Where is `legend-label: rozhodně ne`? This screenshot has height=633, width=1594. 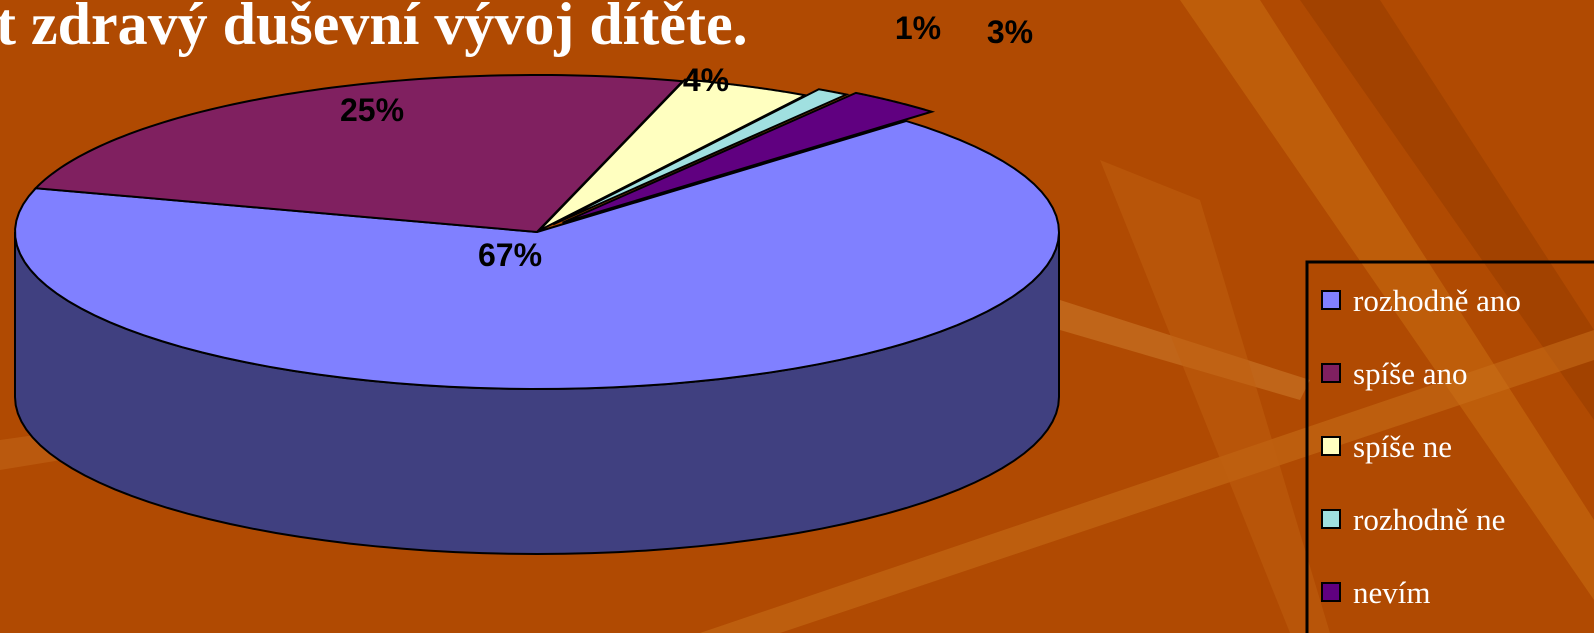
legend-label: rozhodně ne is located at coordinates (1429, 519).